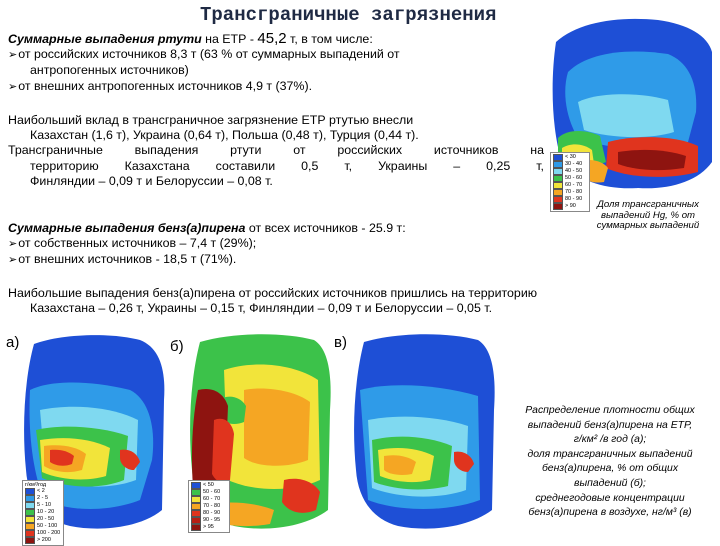 The height and width of the screenshot is (546, 720). I want to click on legend-label: 90 - 95, so click(212, 520).